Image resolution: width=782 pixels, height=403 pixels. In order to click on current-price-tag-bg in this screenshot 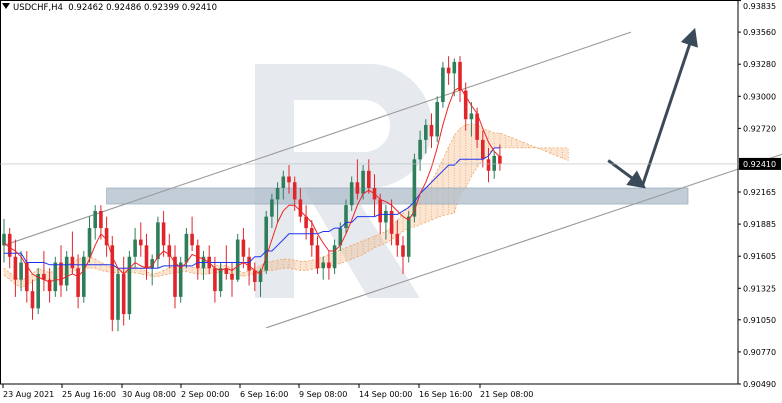, I will do `click(760, 163)`.